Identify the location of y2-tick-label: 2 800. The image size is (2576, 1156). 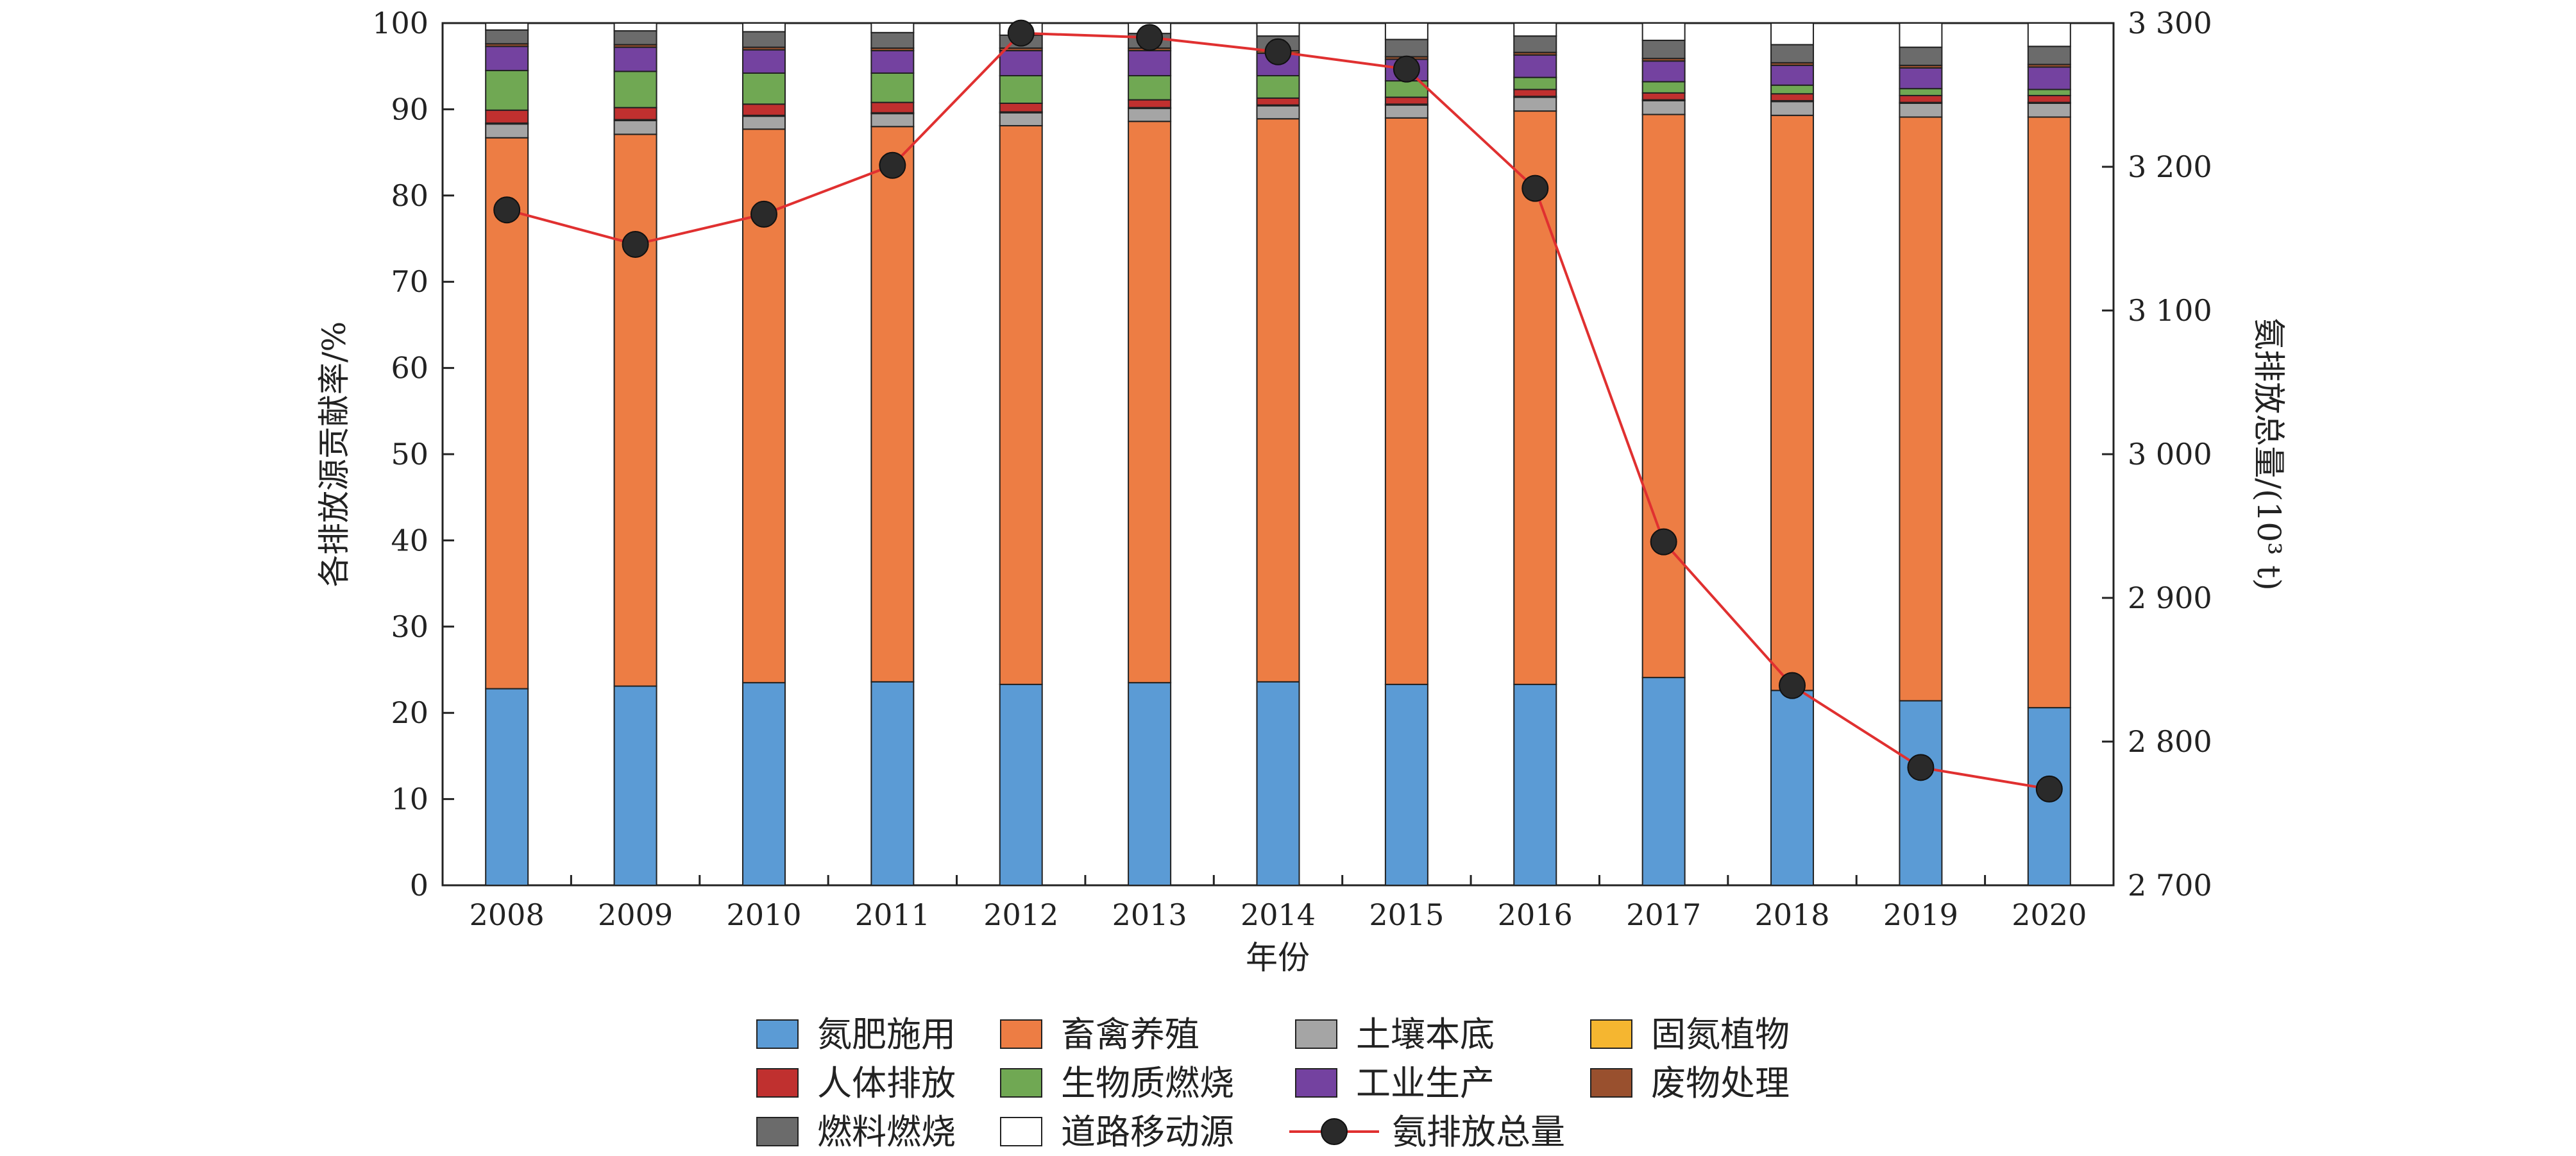
(2170, 741).